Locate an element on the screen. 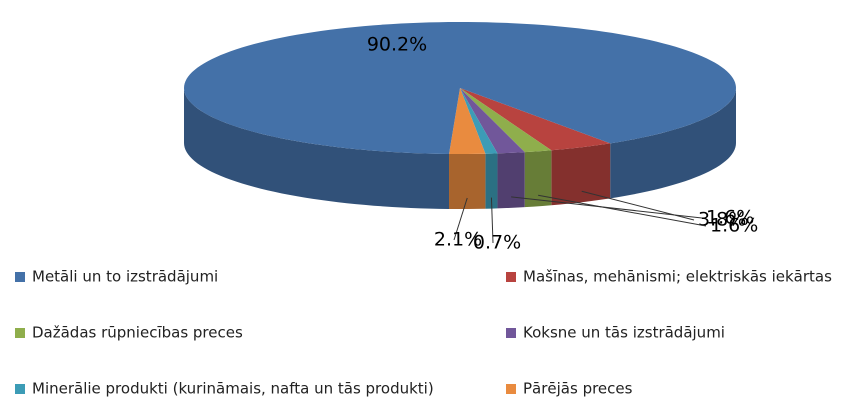 Image resolution: width=866 pixels, height=406 pixels. data-label: 90.2% is located at coordinates (397, 45).